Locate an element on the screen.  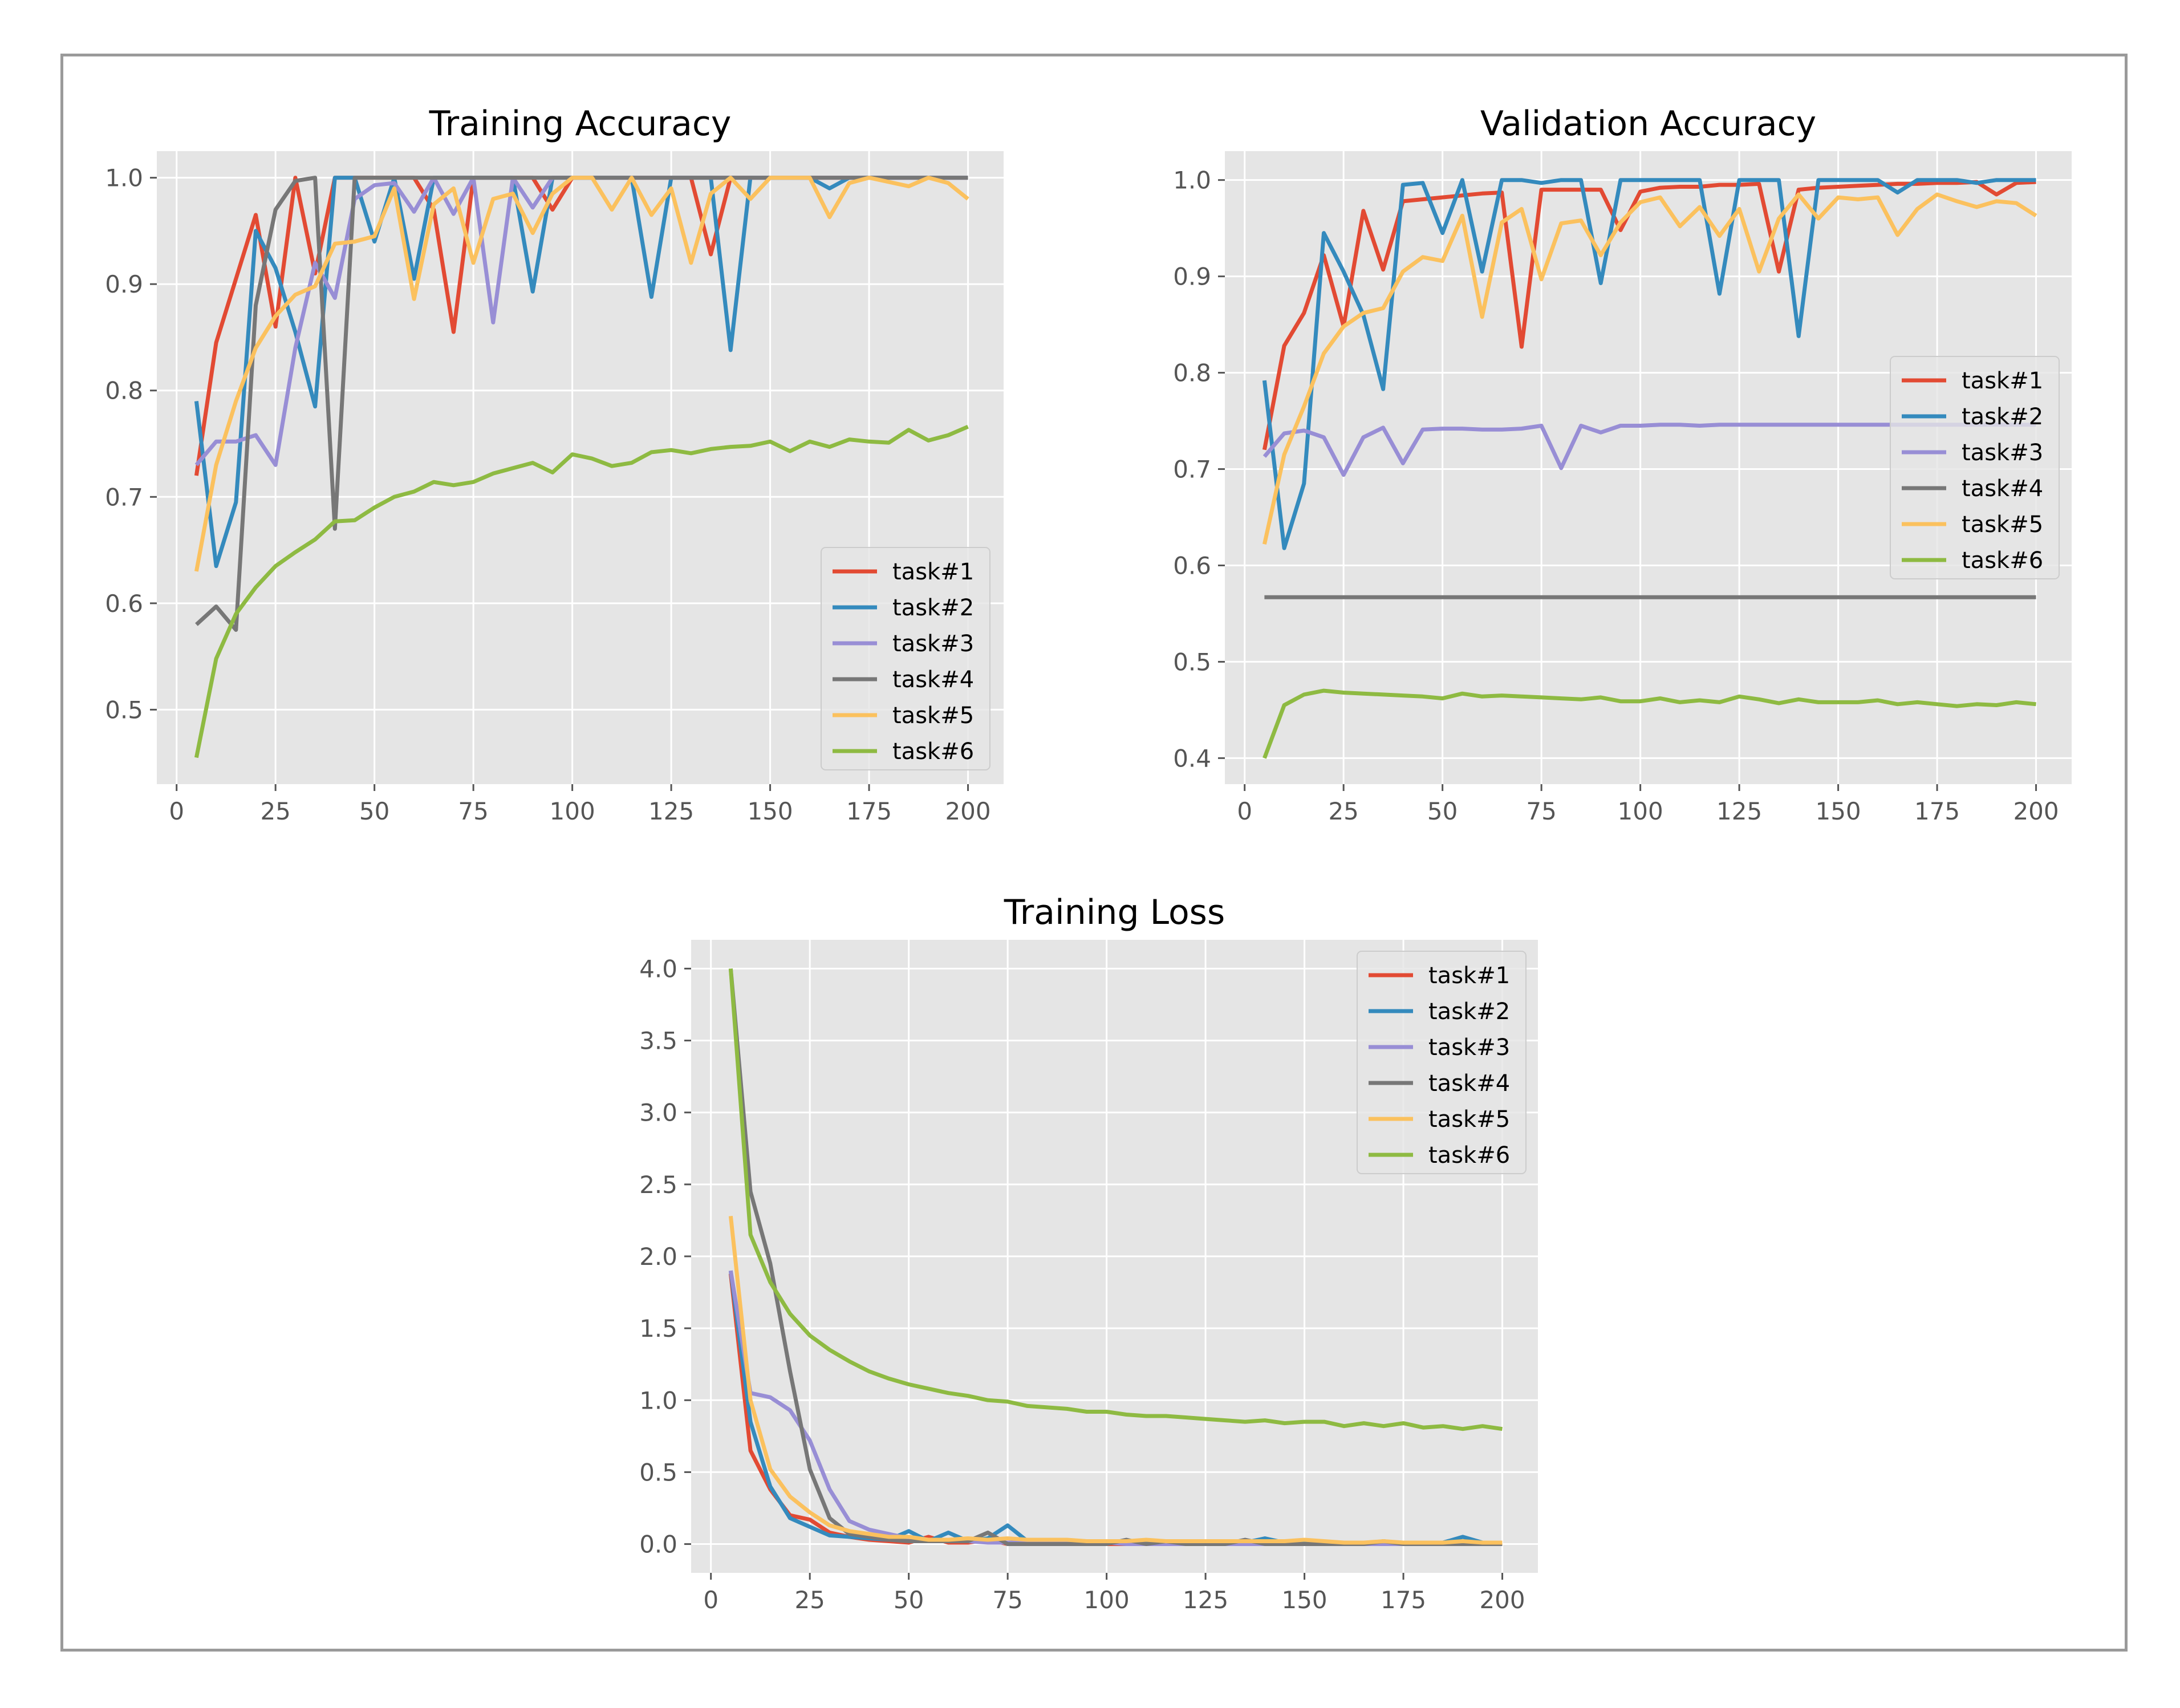
y-tick-label: 2.0 is located at coordinates (658, 1257).